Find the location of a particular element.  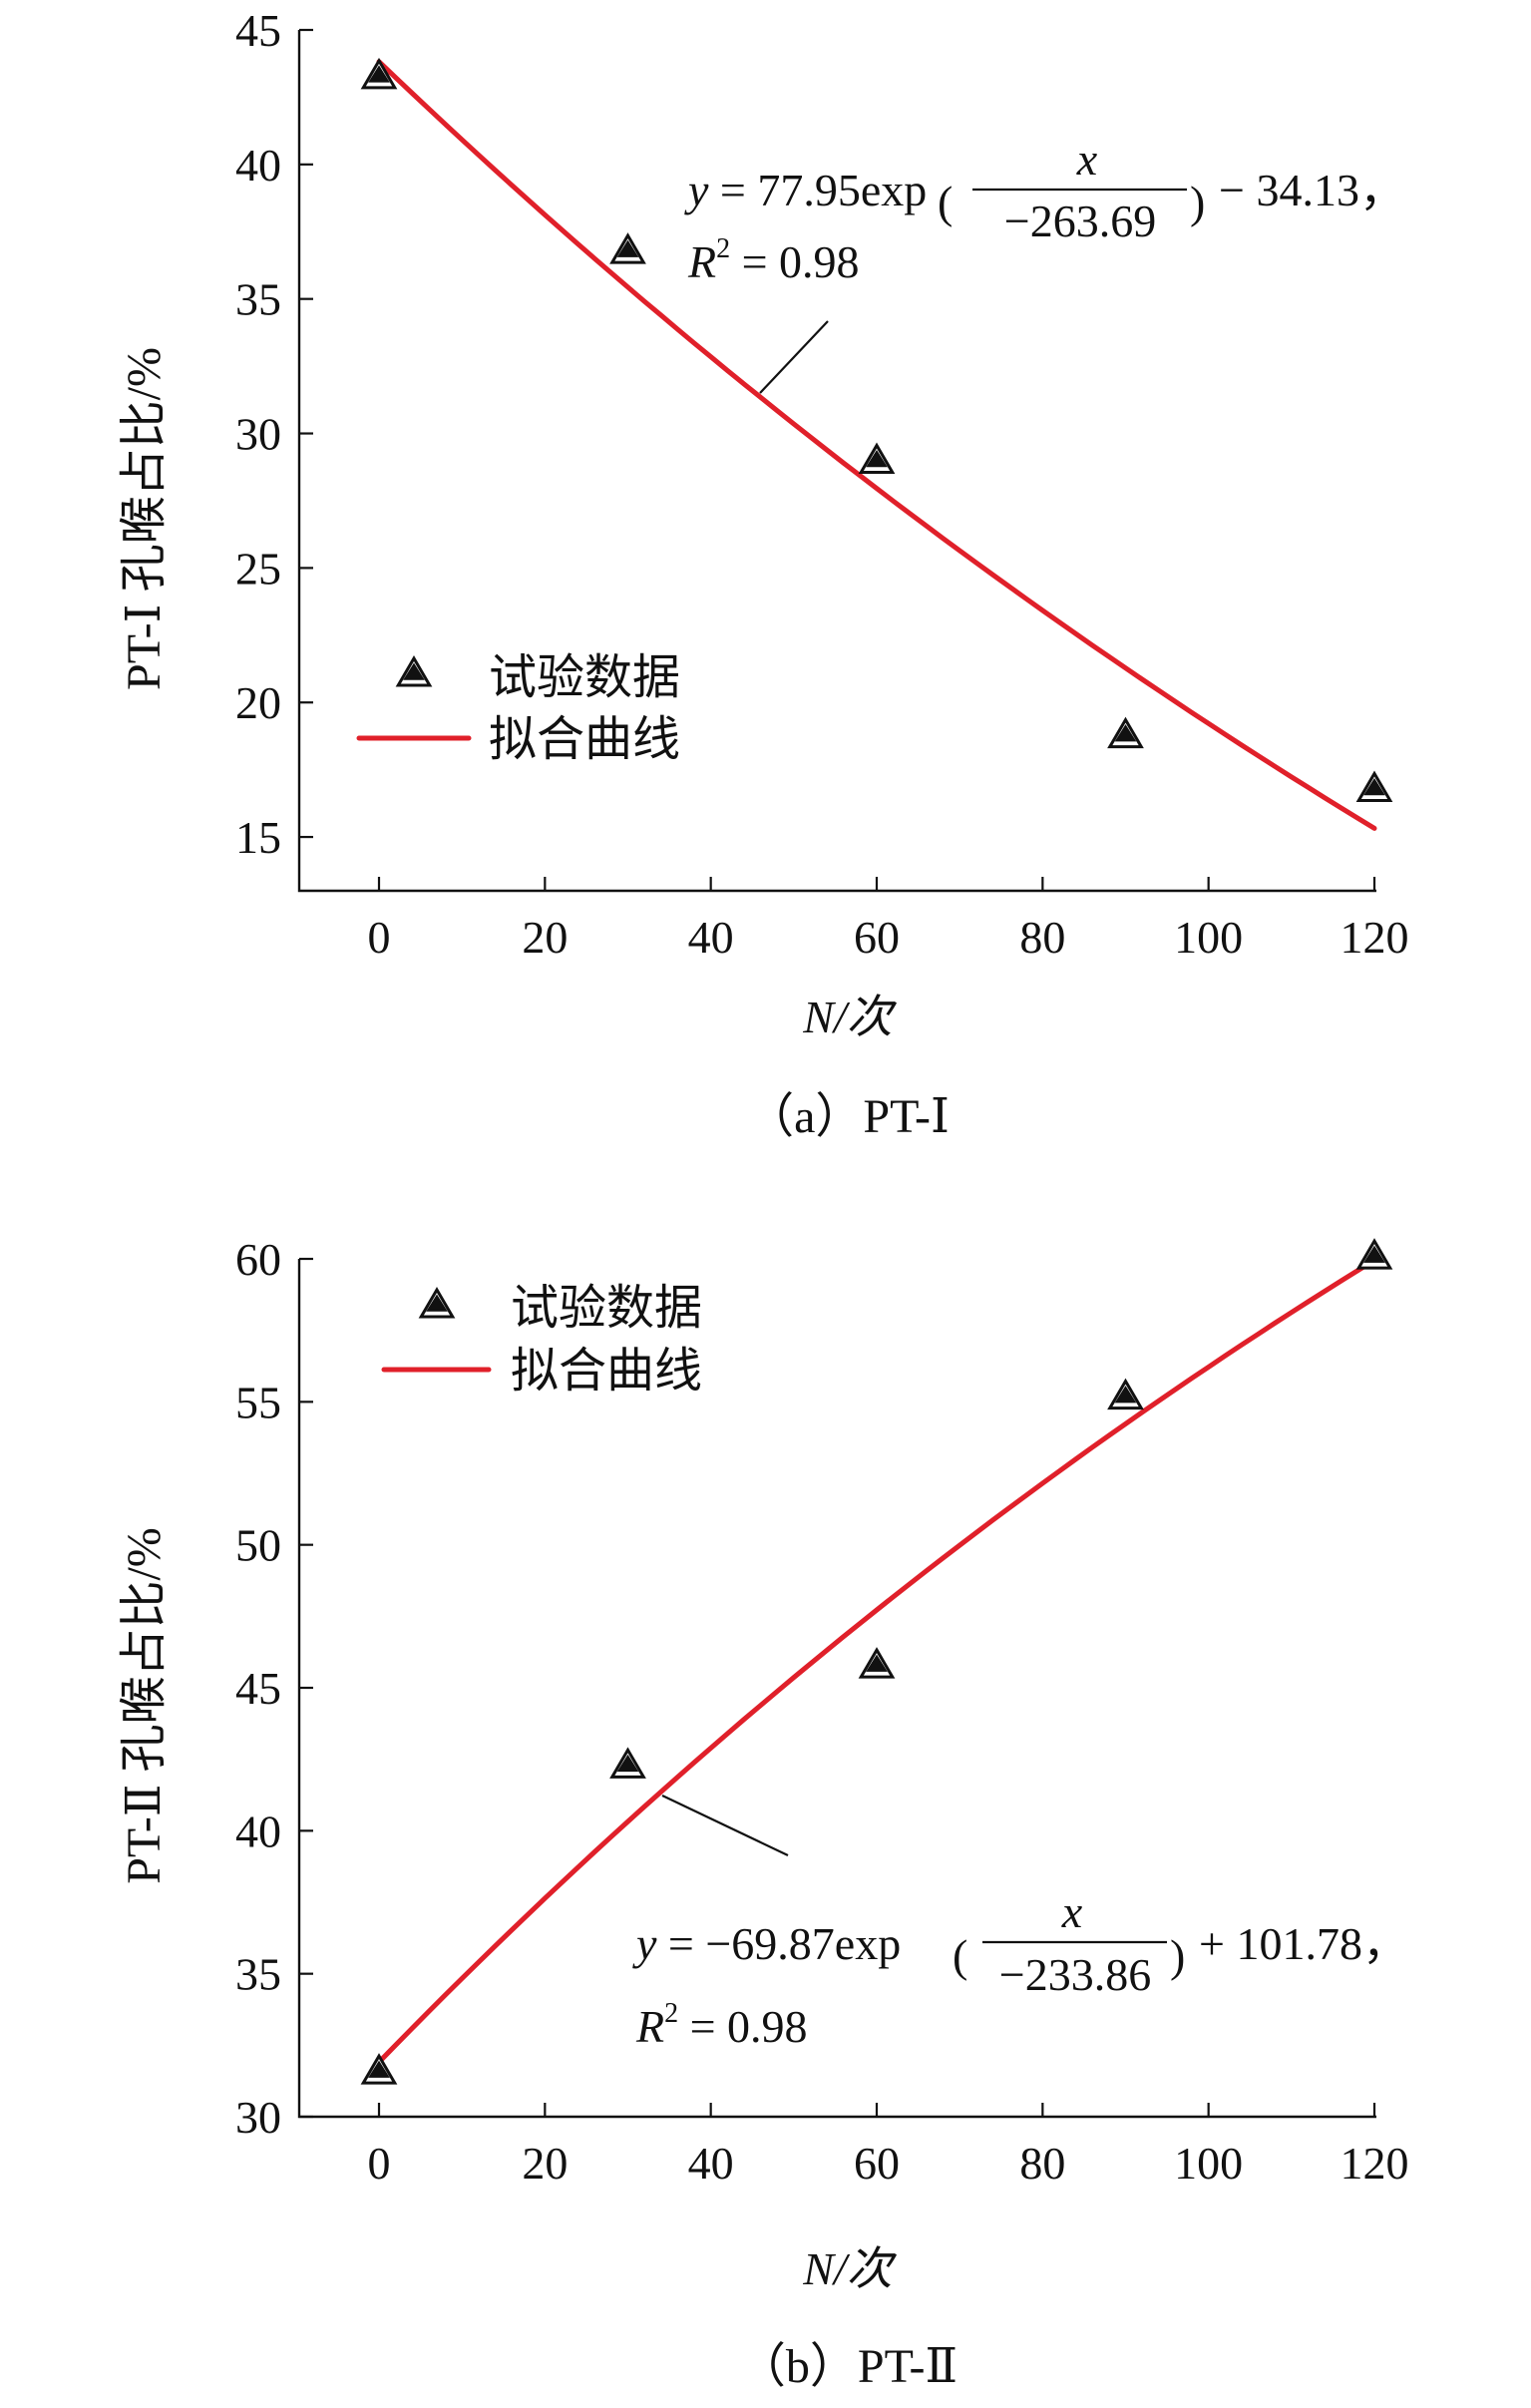

b-y-tick-label: 60 is located at coordinates (258, 1260).